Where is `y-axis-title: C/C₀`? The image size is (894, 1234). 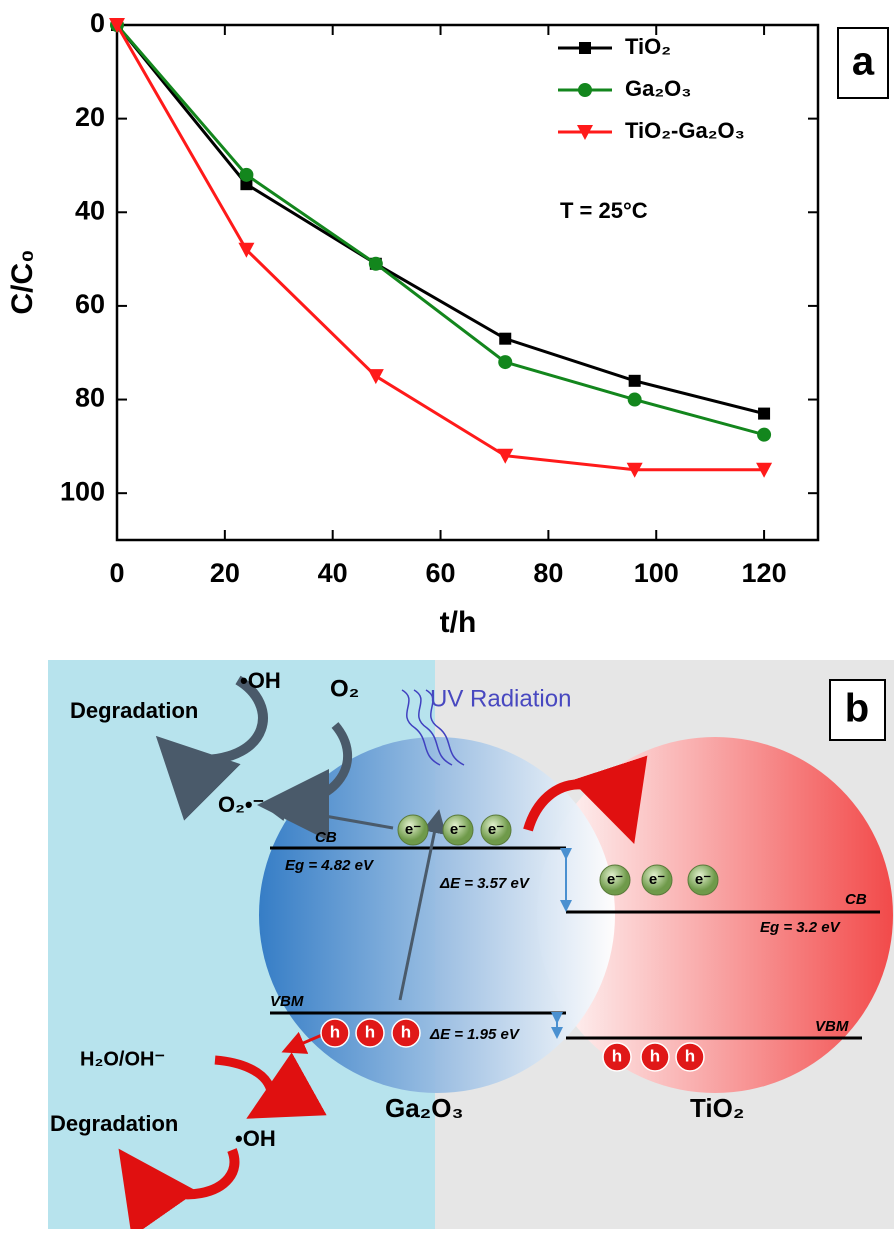 y-axis-title: C/C₀ is located at coordinates (22, 281).